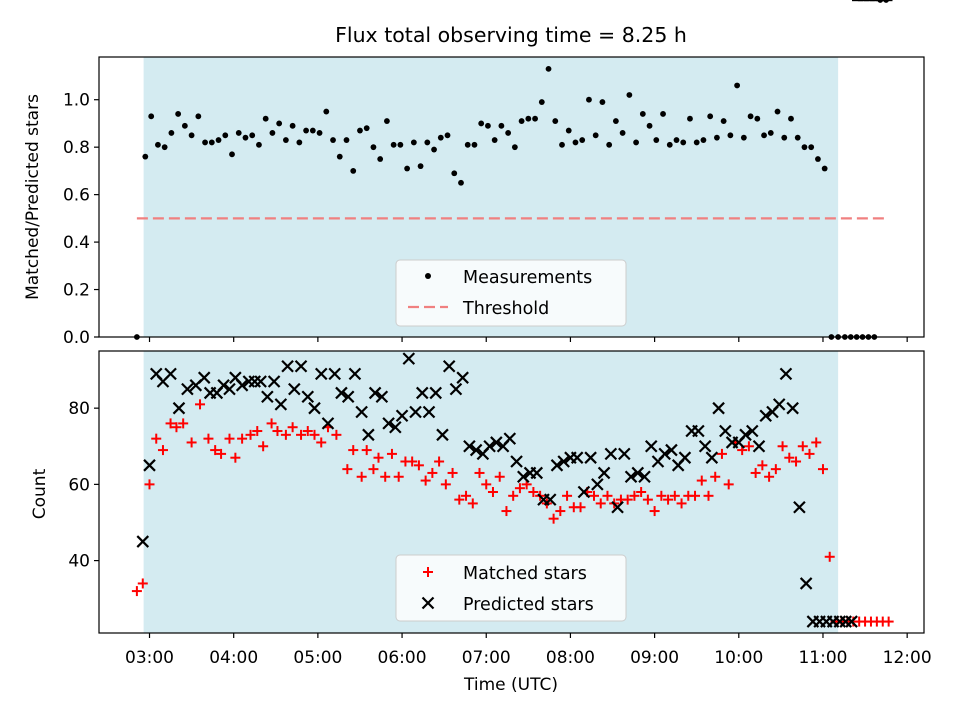 This screenshot has height=720, width=960. I want to click on count-x-tick-label: 12:00, so click(907, 658).